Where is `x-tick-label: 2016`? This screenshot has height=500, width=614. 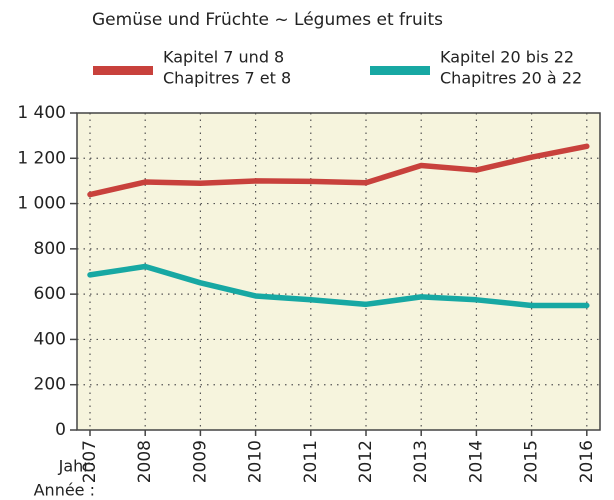 x-tick-label: 2016 is located at coordinates (587, 461).